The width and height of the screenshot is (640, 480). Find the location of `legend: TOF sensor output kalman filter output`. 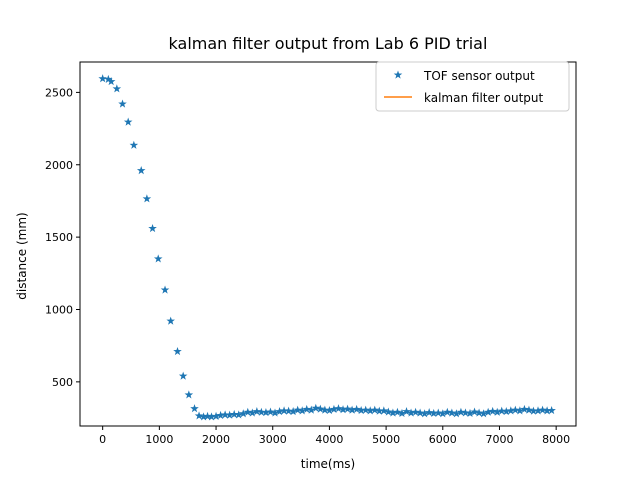

legend: TOF sensor output kalman filter output is located at coordinates (472, 86).